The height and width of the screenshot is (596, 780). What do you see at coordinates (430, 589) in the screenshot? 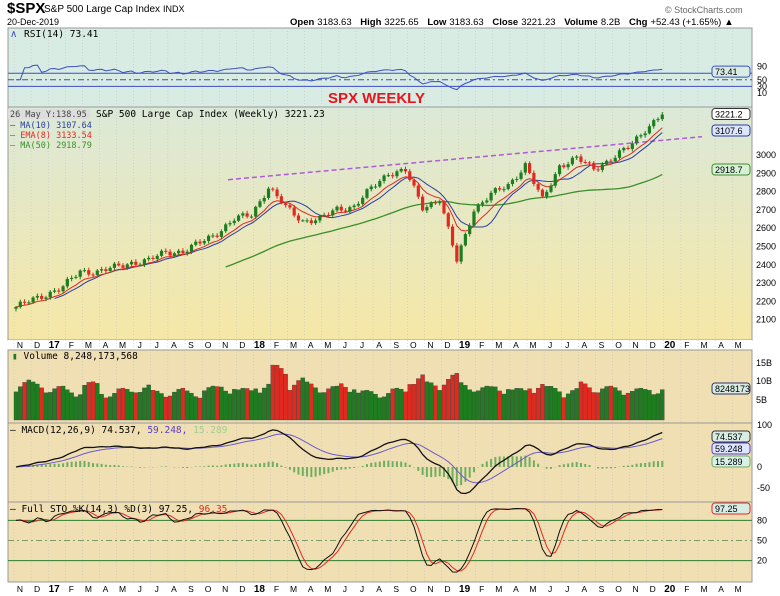
I see `x-tick-label: N` at bounding box center [430, 589].